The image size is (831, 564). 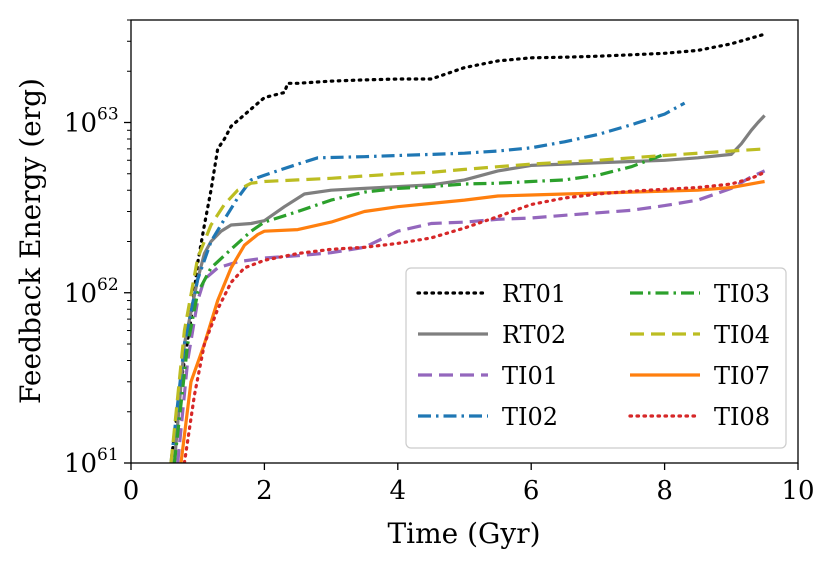 I want to click on x-tick-label: 4, so click(x=398, y=491).